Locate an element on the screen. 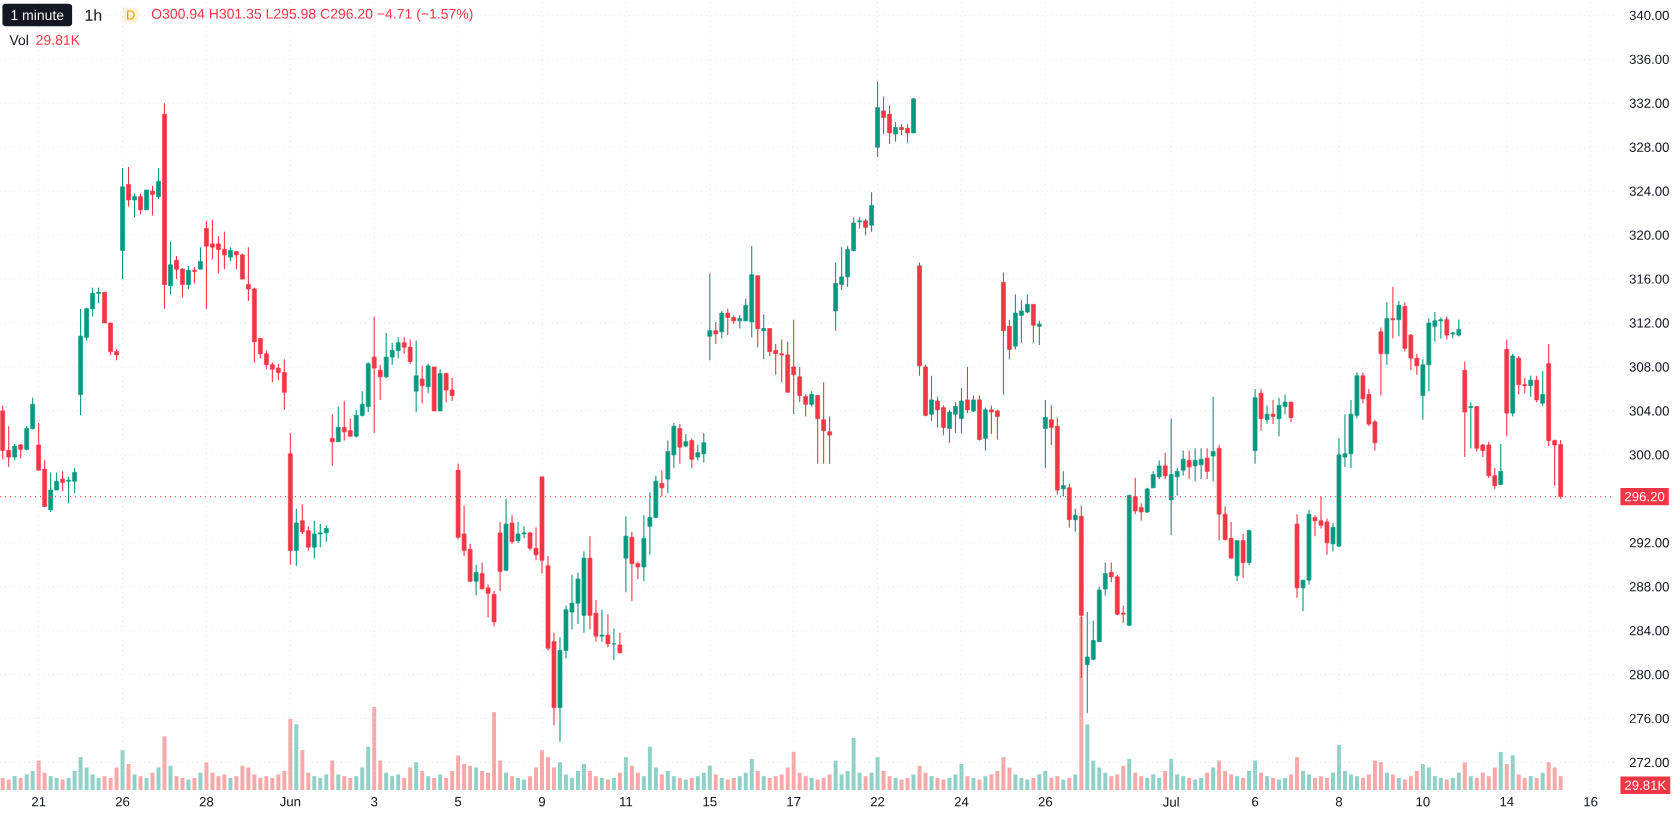  y-tick-label: 336.00 is located at coordinates (1649, 59).